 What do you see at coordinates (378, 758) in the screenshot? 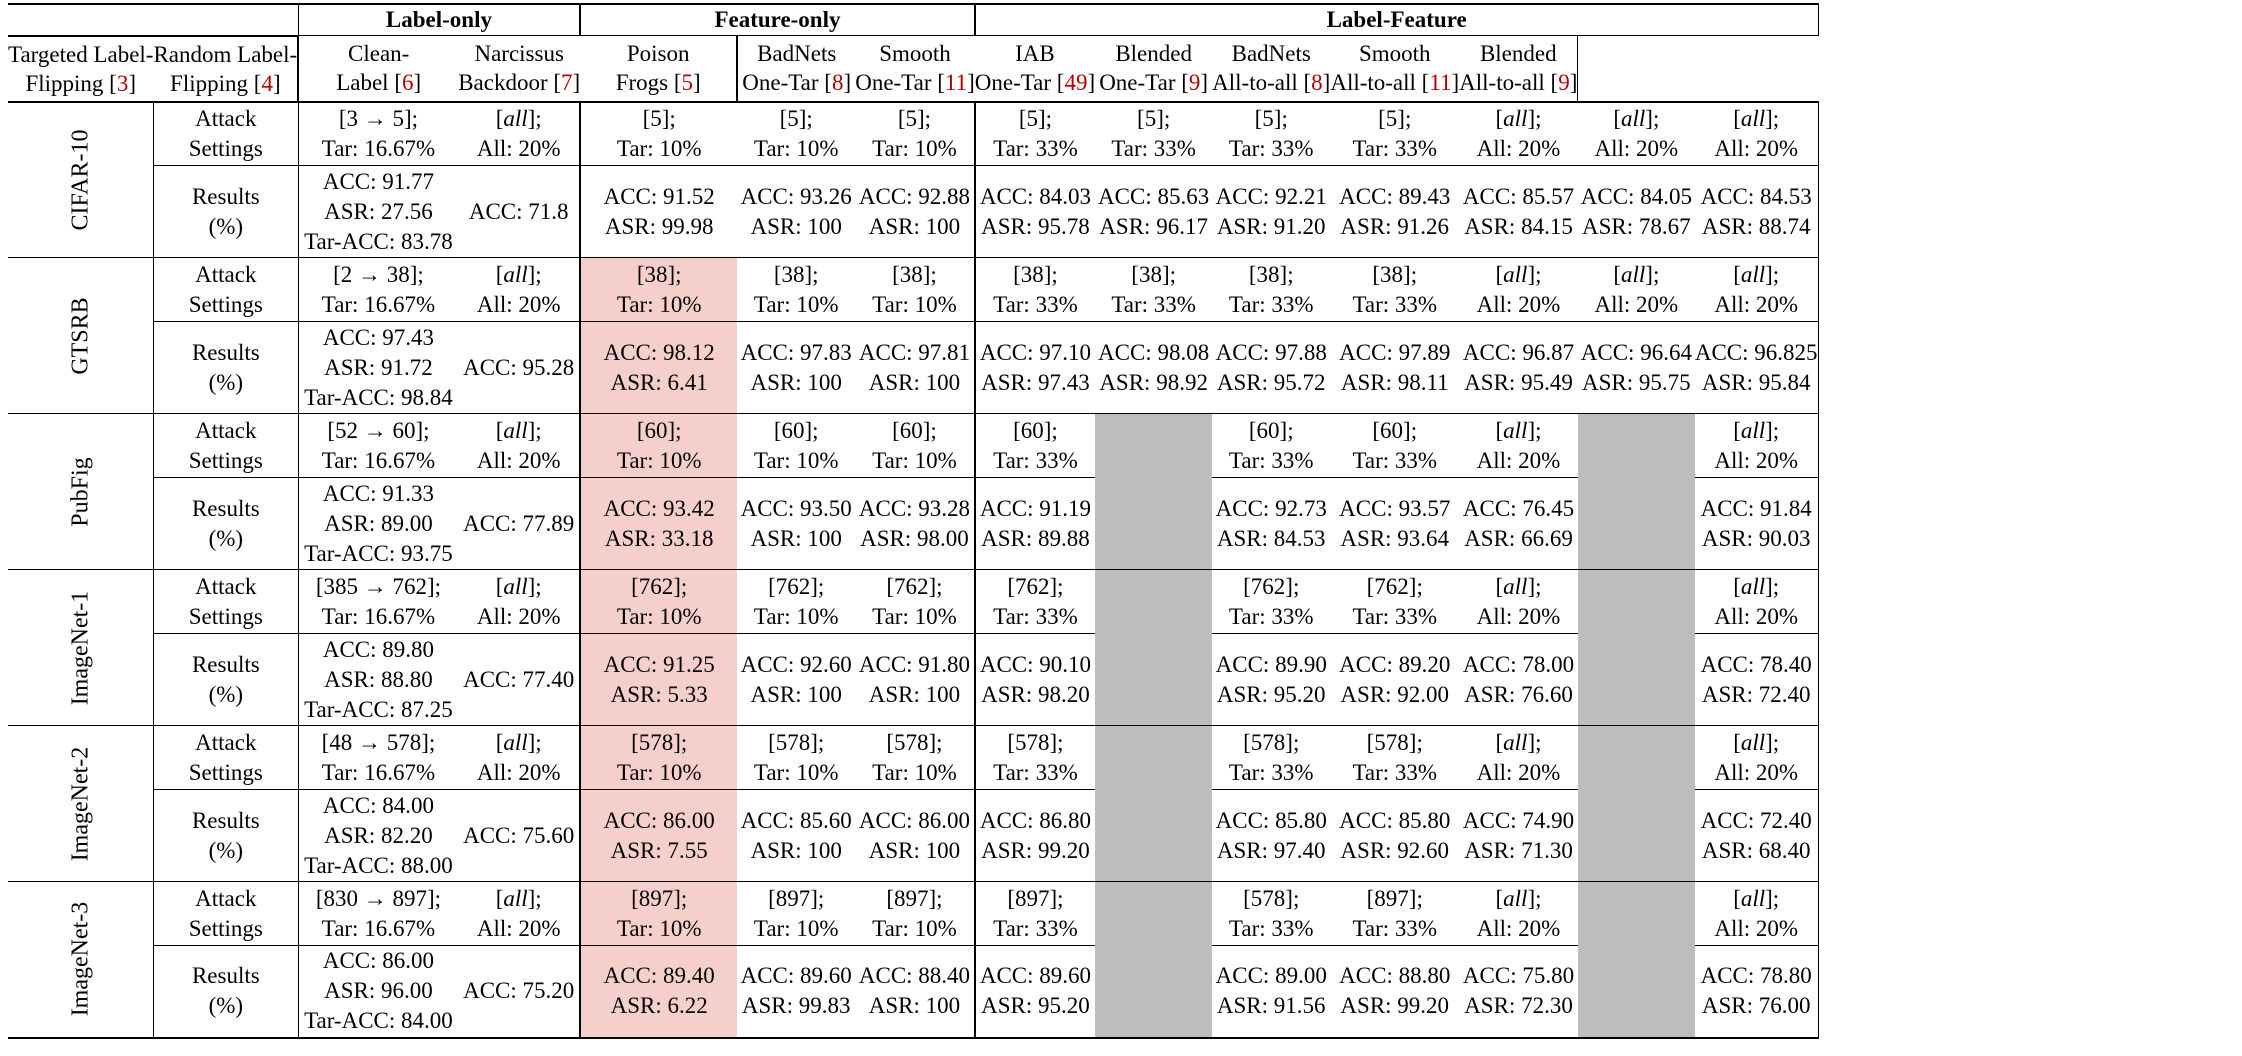
I see `attack-settings-cell: [48 → 578]; Tar: 16.67%` at bounding box center [378, 758].